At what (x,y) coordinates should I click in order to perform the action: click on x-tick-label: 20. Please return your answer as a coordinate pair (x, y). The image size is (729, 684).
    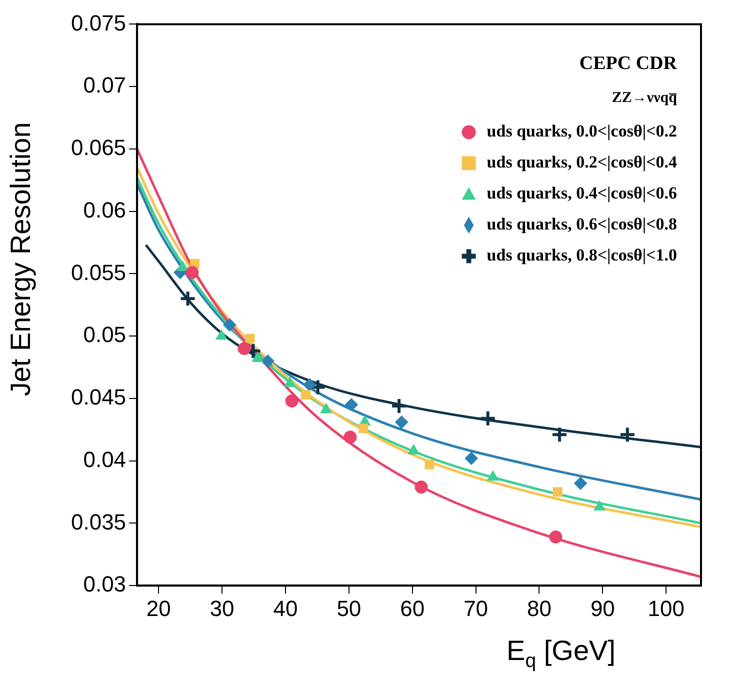
    Looking at the image, I should click on (158, 608).